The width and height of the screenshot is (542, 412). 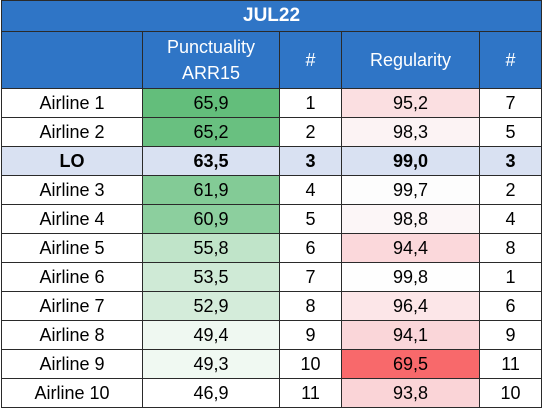 What do you see at coordinates (211, 248) in the screenshot?
I see `punctuality-cell: 55,8` at bounding box center [211, 248].